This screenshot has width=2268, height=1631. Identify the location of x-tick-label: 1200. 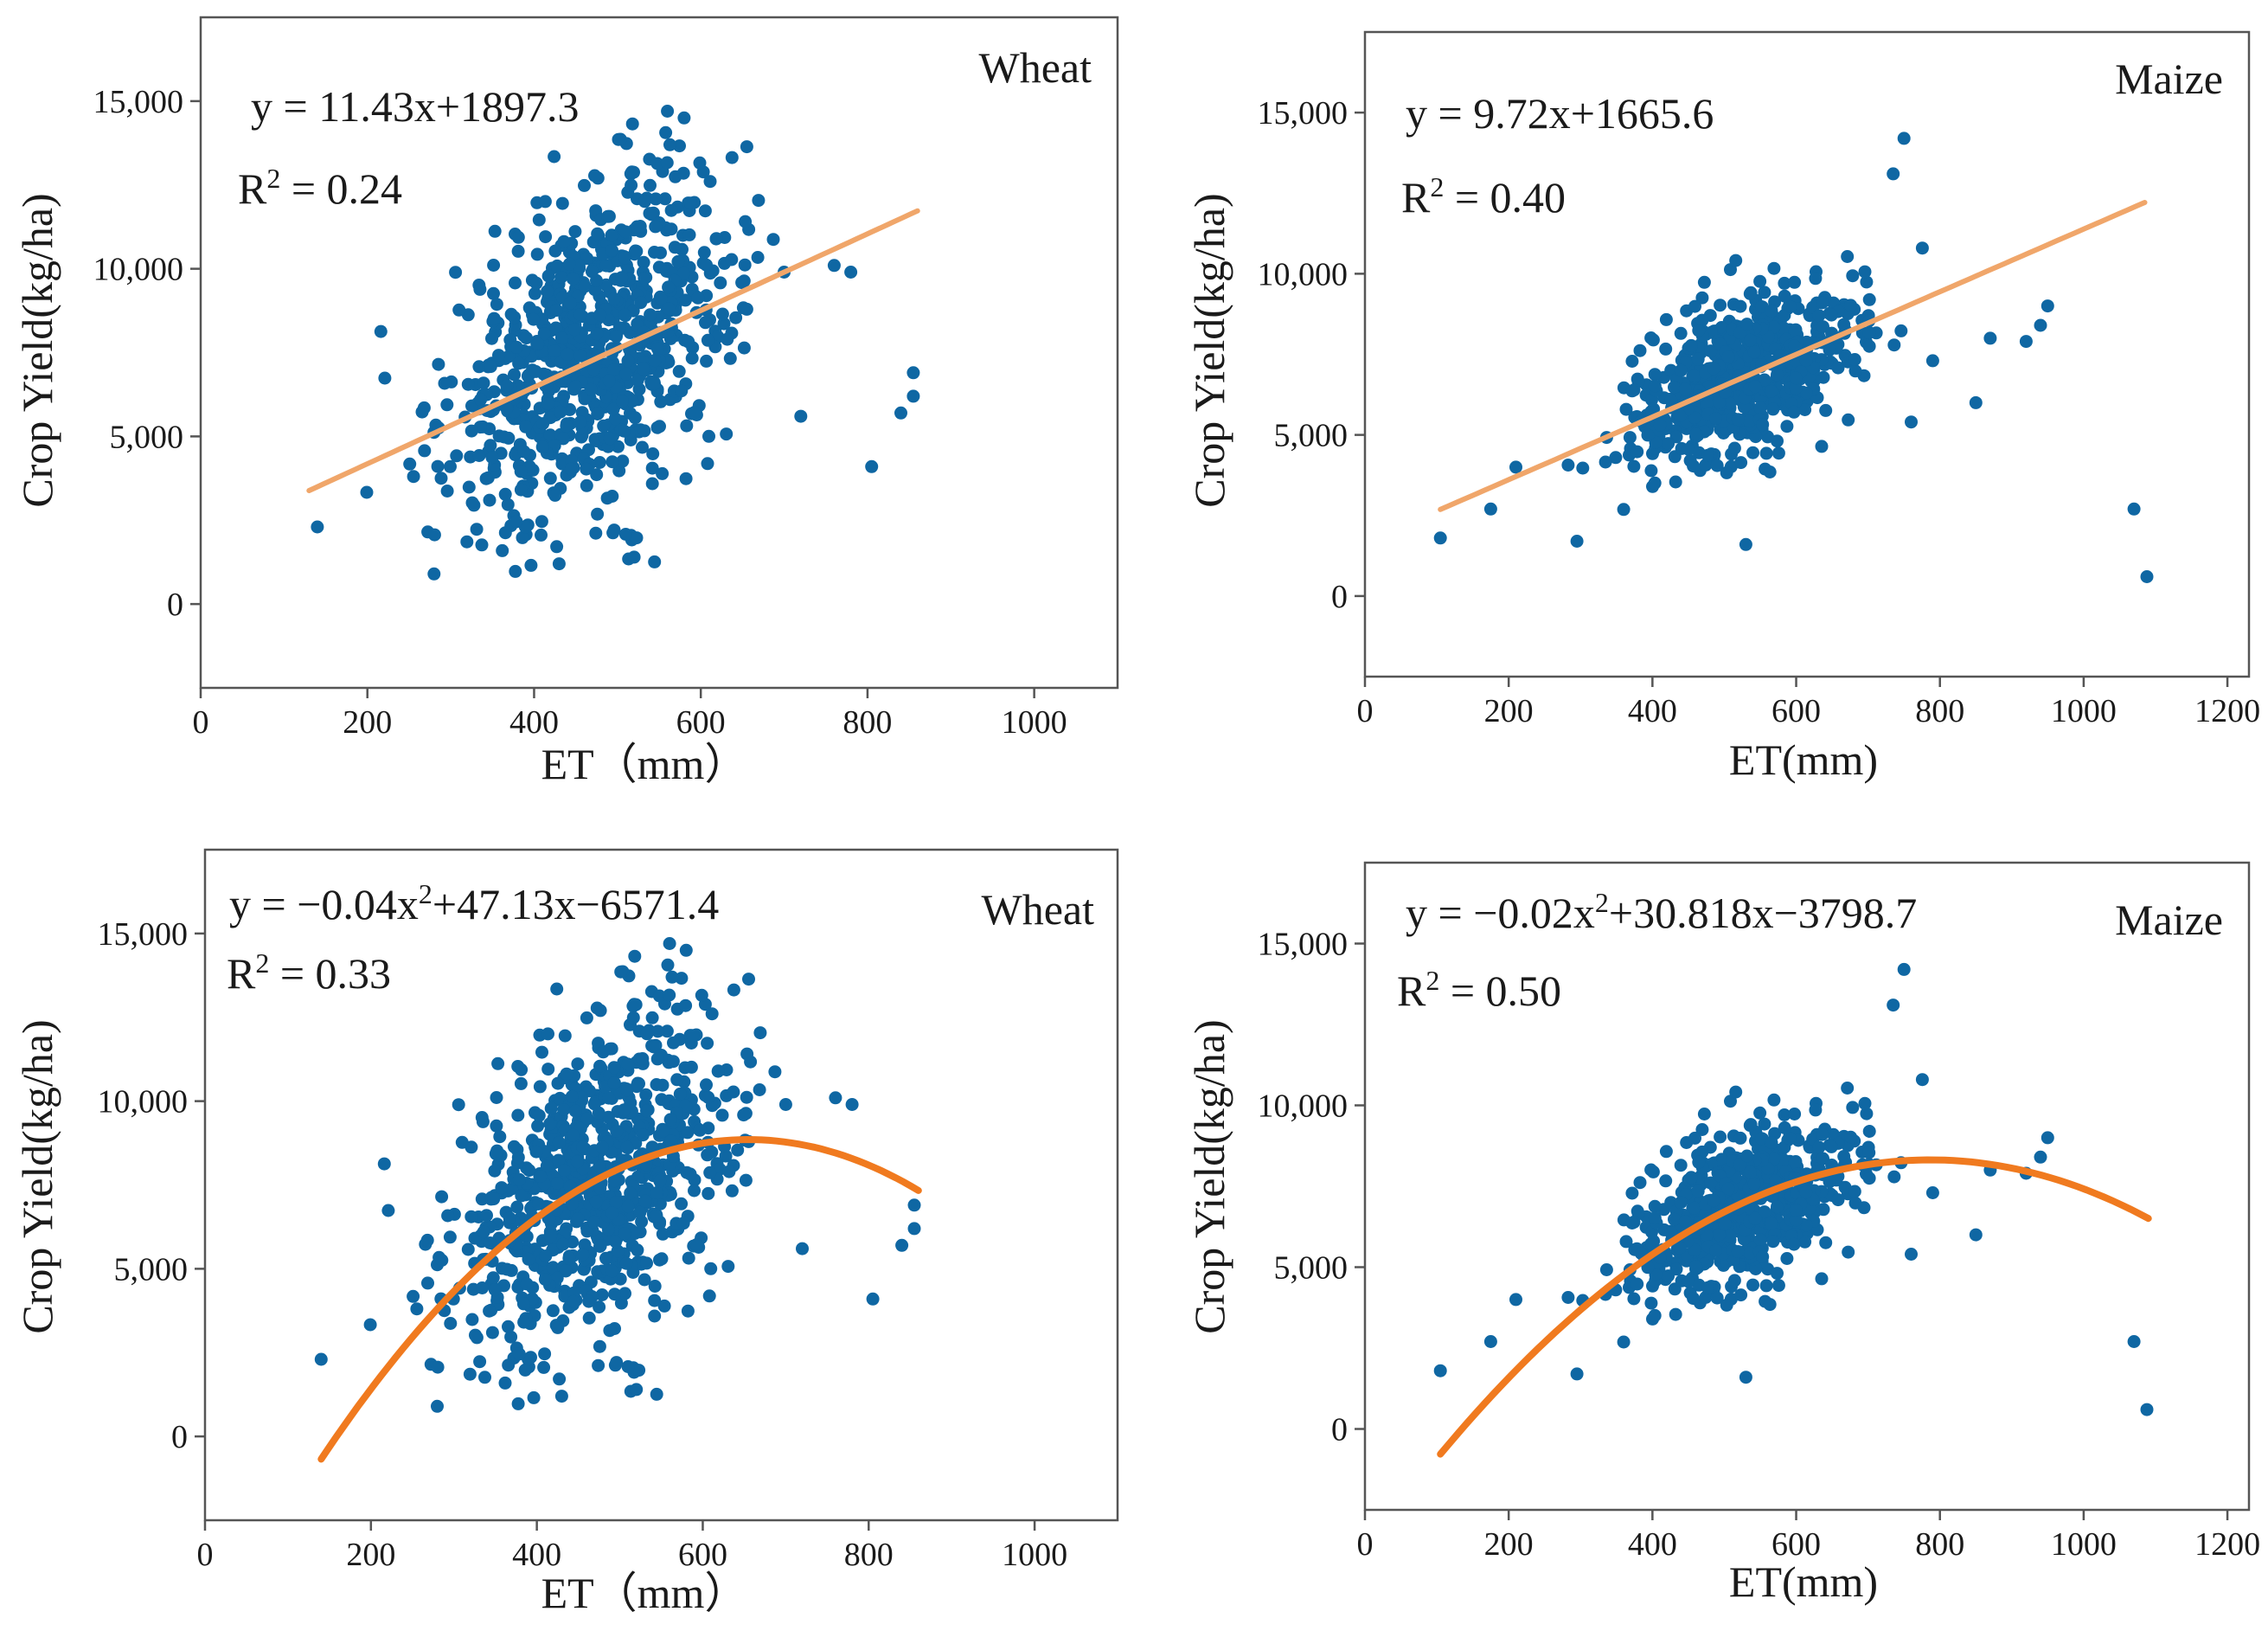
(2227, 711).